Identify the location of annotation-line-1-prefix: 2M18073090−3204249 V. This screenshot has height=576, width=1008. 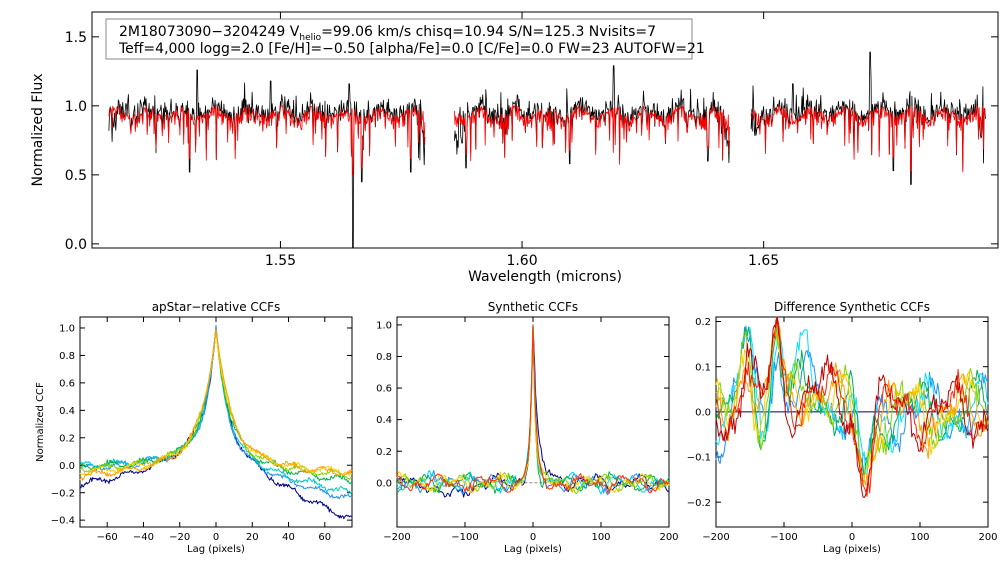
(209, 32).